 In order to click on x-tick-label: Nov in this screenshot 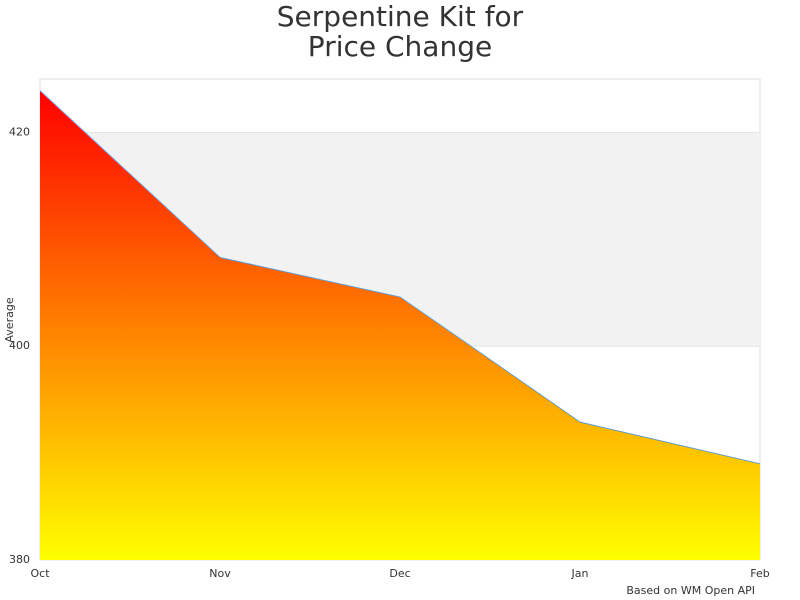, I will do `click(220, 573)`.